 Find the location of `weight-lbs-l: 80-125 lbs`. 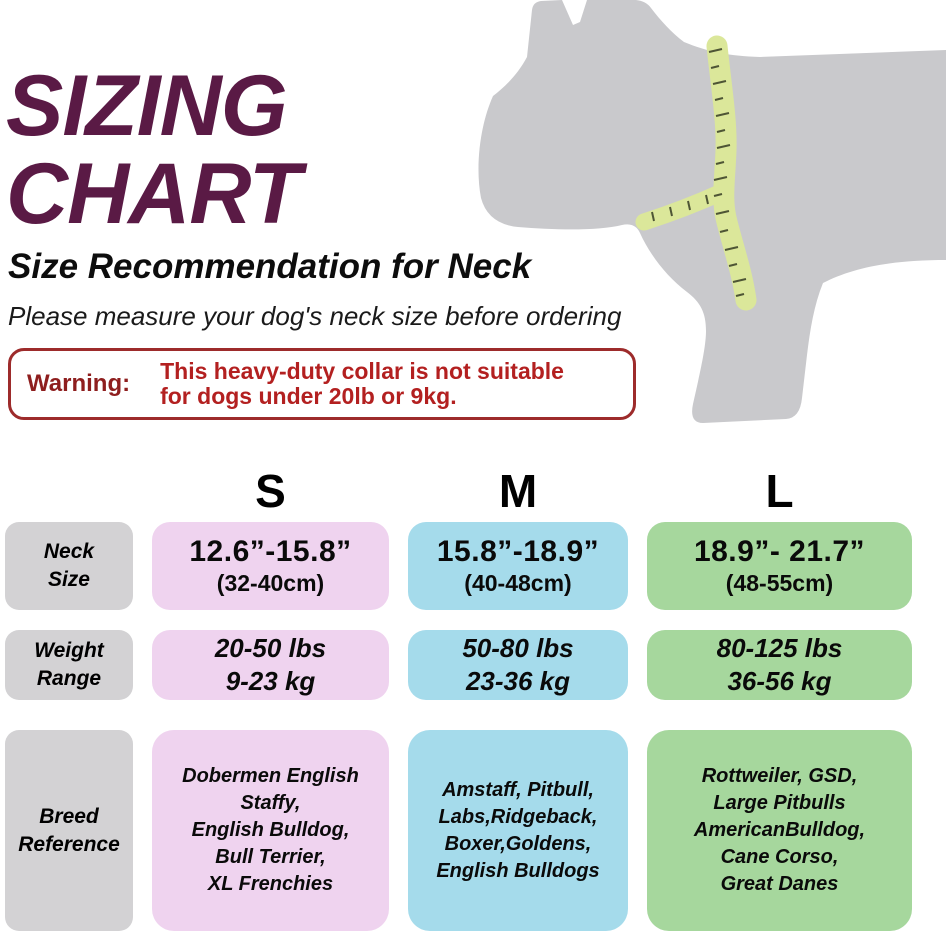

weight-lbs-l: 80-125 lbs is located at coordinates (779, 648).